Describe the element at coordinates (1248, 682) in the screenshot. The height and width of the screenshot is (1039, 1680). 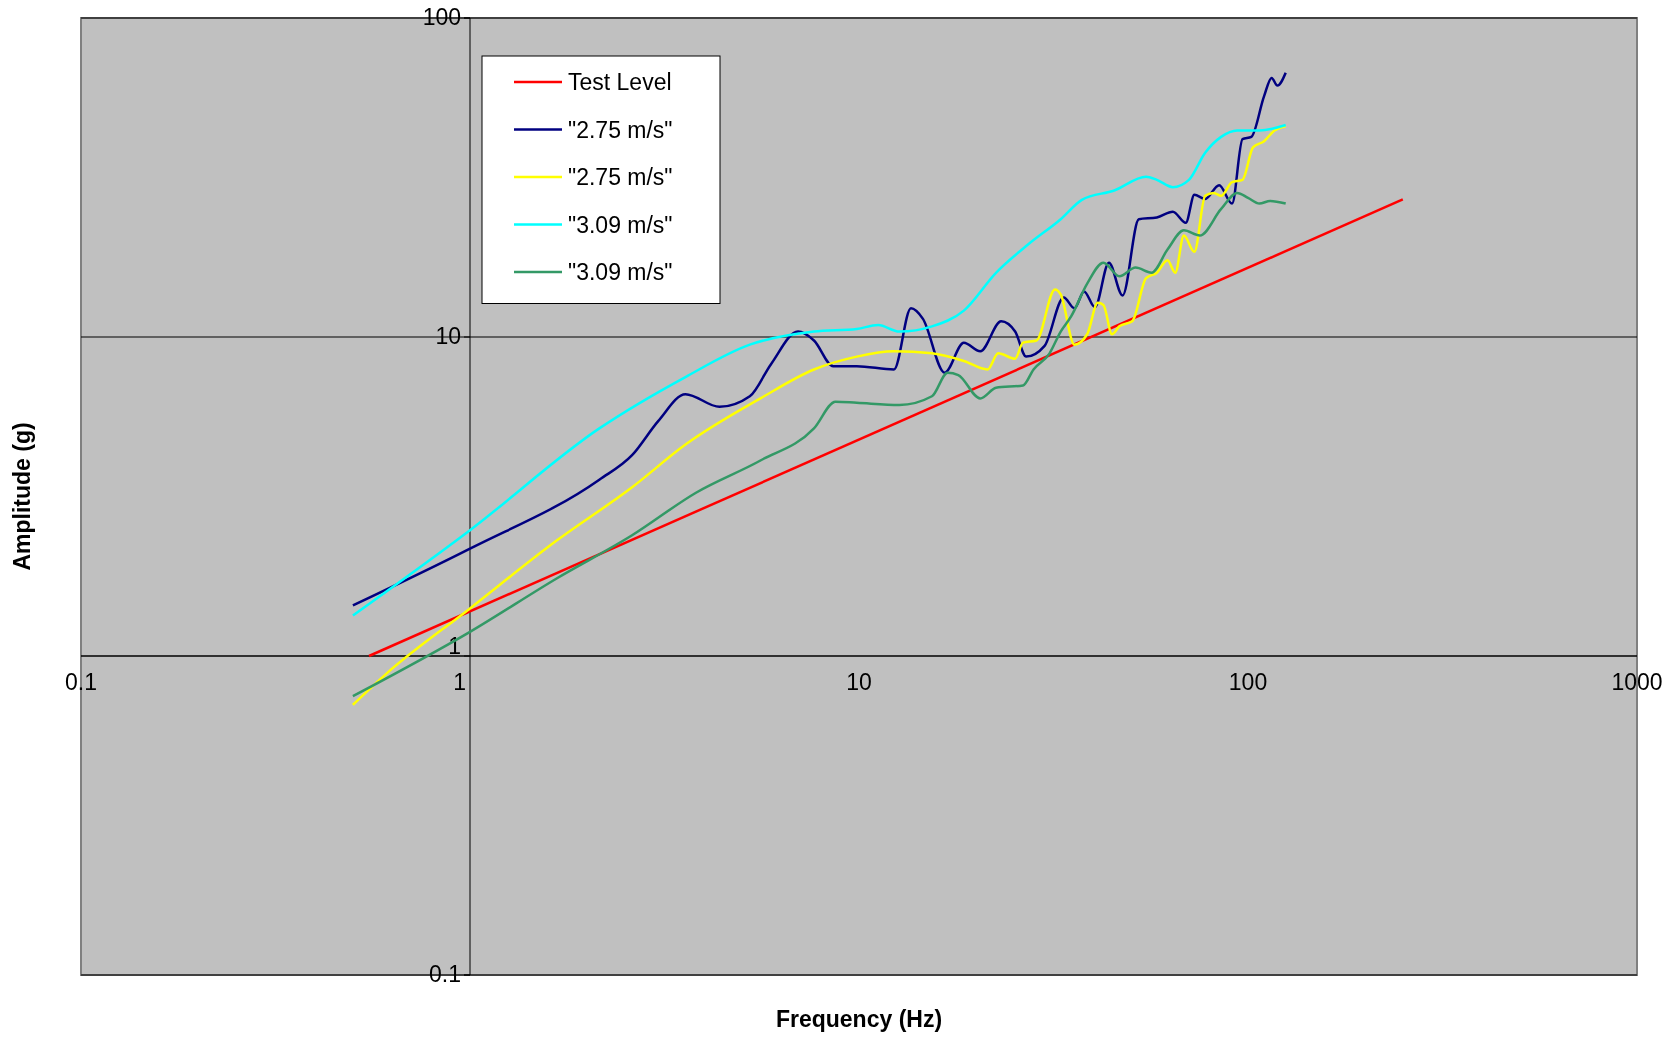
I see `x-tick-label: 100` at that location.